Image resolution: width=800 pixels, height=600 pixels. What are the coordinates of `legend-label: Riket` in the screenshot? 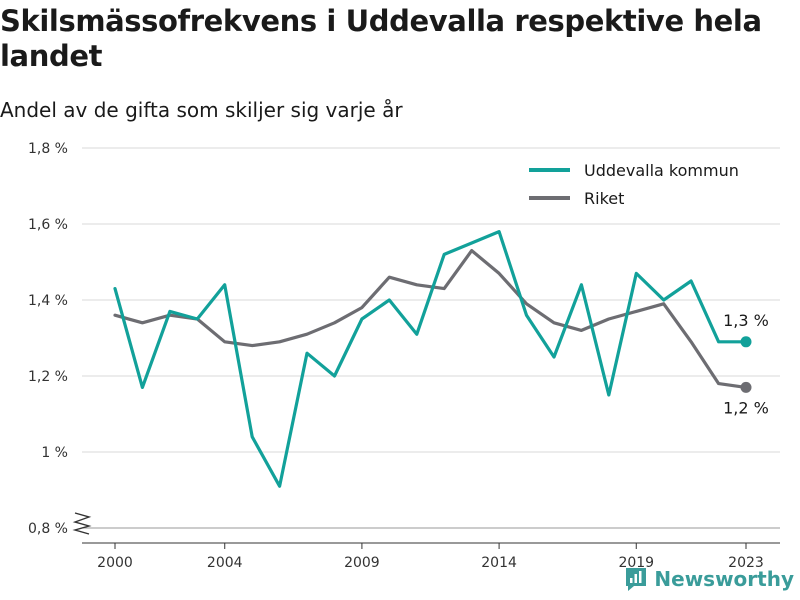 It's located at (604, 198).